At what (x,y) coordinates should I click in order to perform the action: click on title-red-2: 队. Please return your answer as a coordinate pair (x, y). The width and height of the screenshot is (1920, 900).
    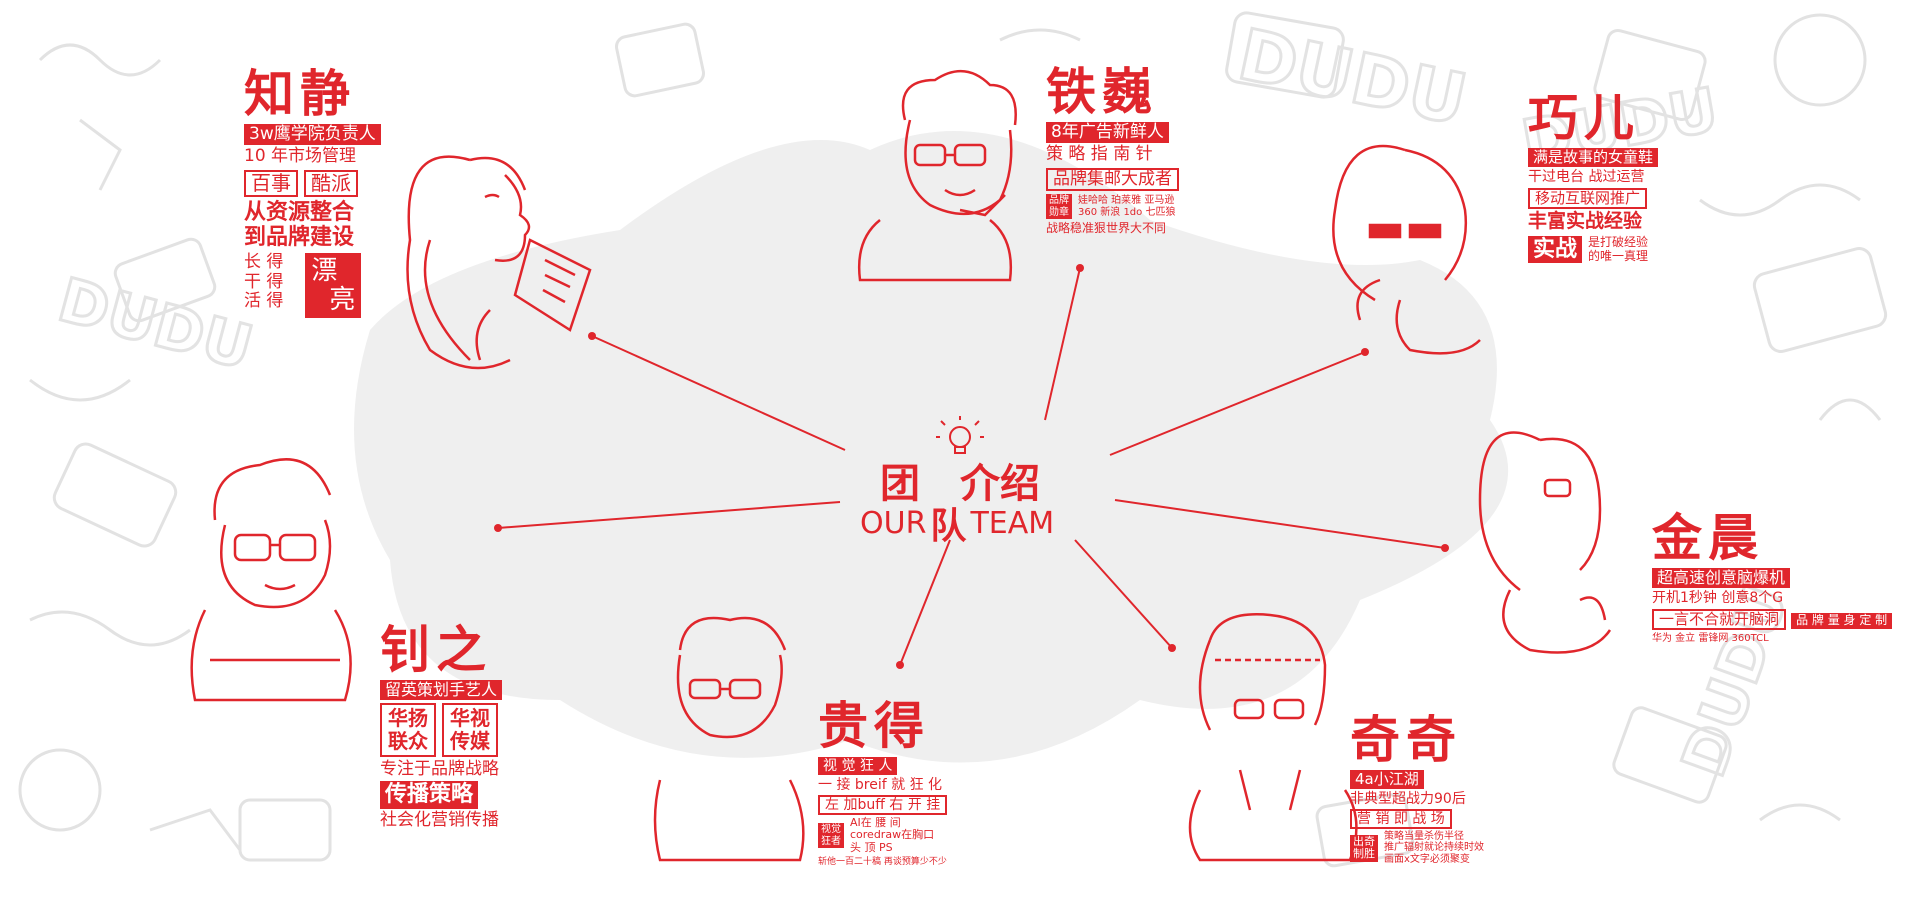
    Looking at the image, I should click on (948, 526).